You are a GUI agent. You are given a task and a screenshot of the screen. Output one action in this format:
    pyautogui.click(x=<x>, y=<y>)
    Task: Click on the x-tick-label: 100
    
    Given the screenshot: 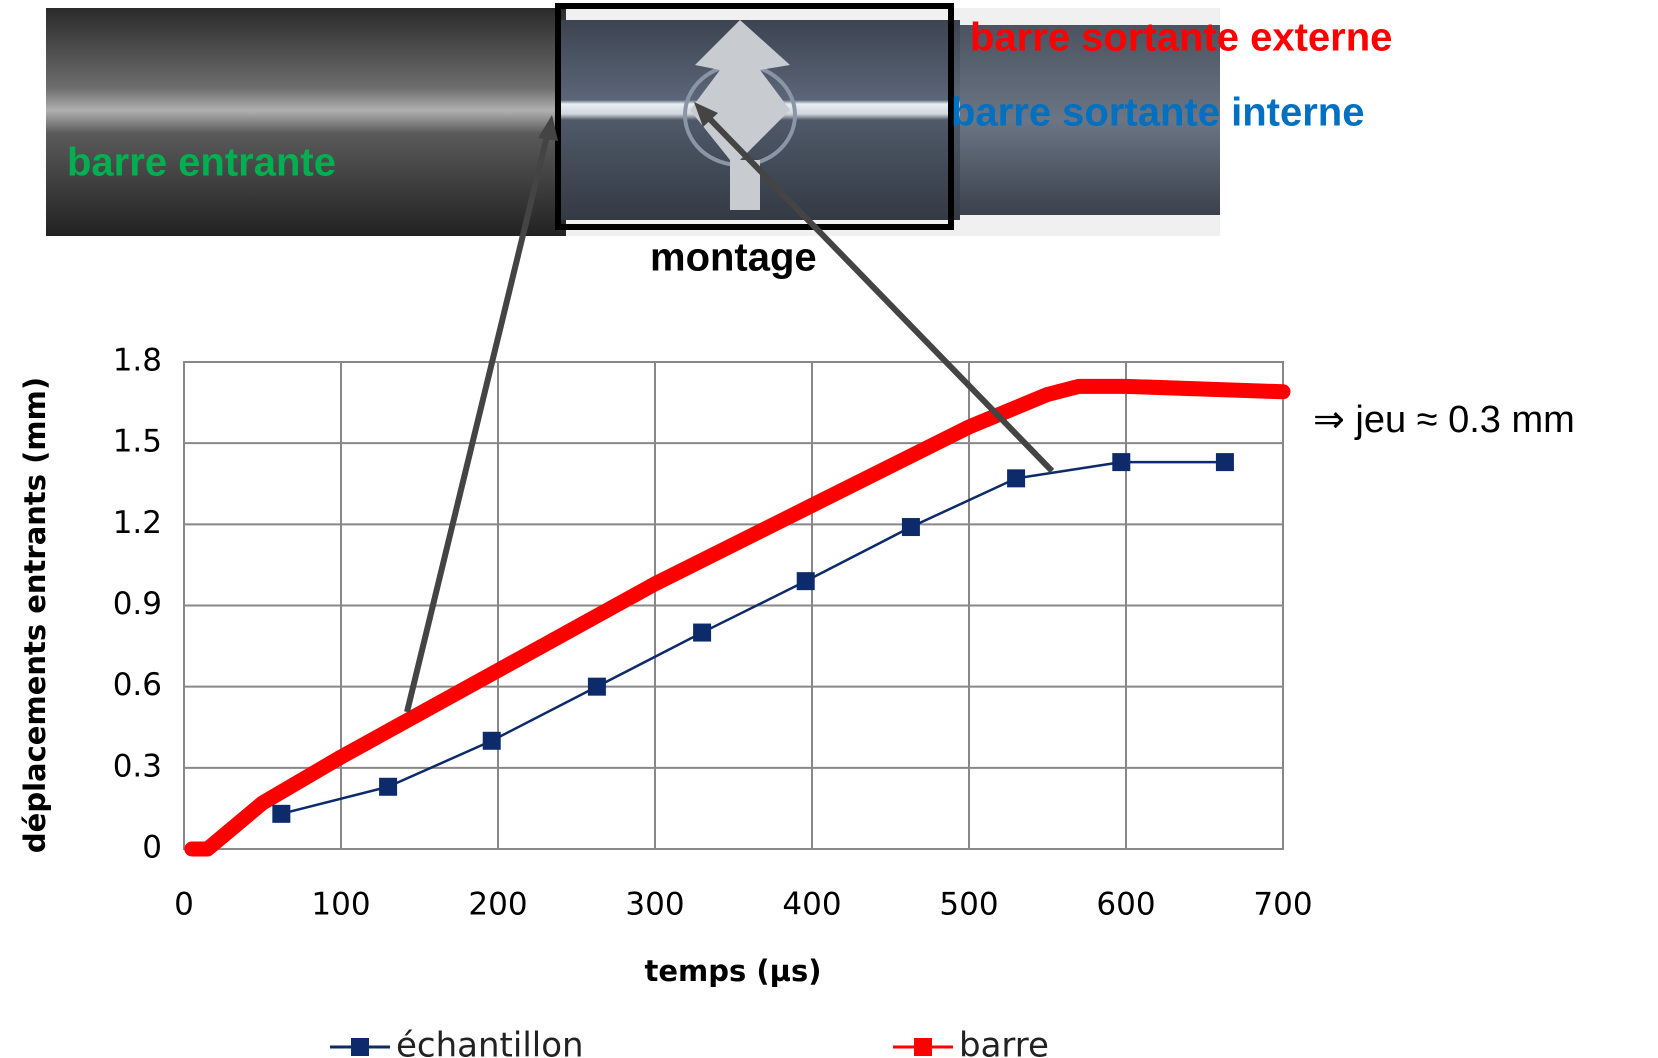 What is the action you would take?
    pyautogui.click(x=340, y=905)
    